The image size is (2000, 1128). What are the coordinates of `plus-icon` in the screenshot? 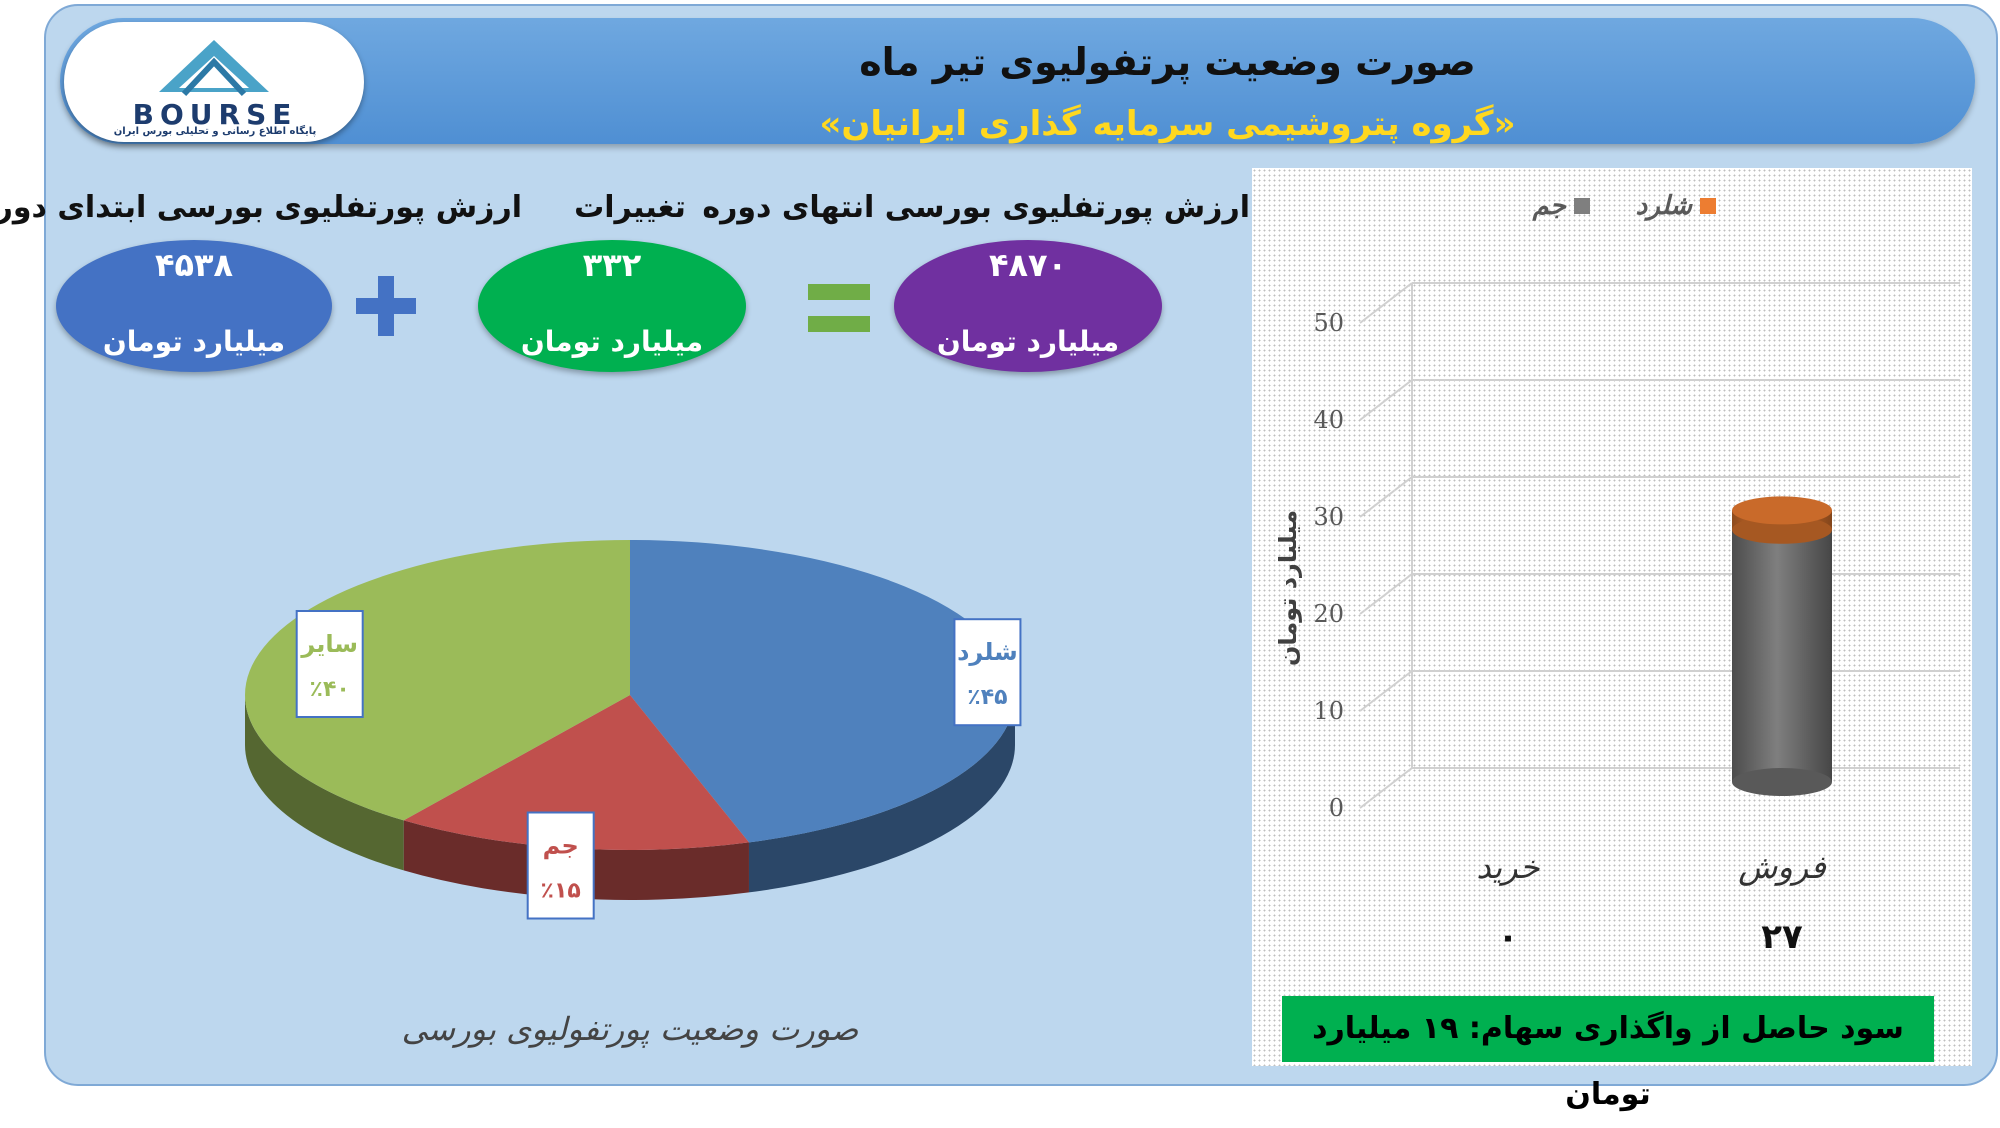 It's located at (386, 306).